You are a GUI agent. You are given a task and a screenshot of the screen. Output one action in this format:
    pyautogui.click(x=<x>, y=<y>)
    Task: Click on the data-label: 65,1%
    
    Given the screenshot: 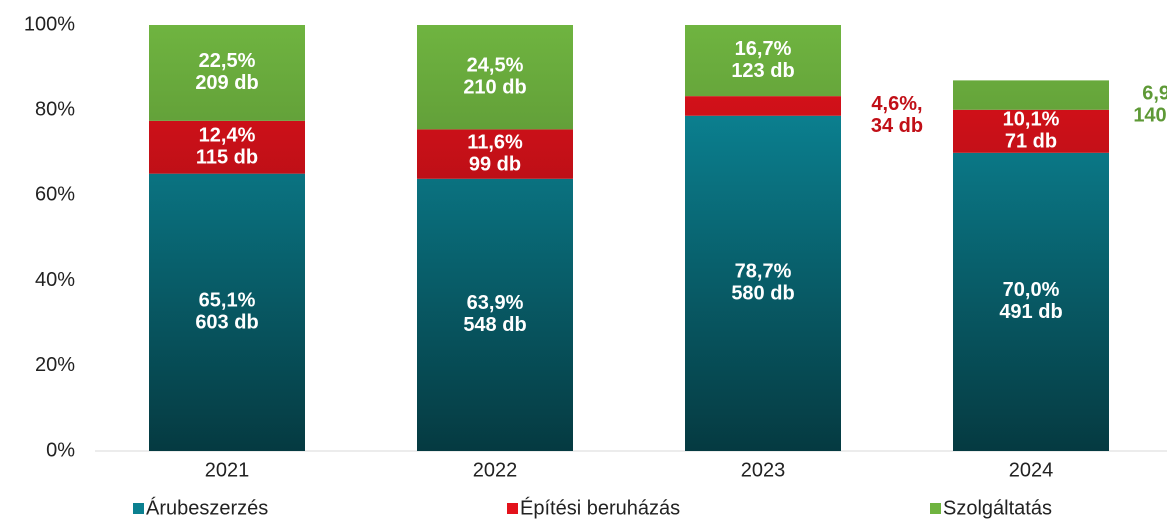 What is the action you would take?
    pyautogui.click(x=227, y=301)
    